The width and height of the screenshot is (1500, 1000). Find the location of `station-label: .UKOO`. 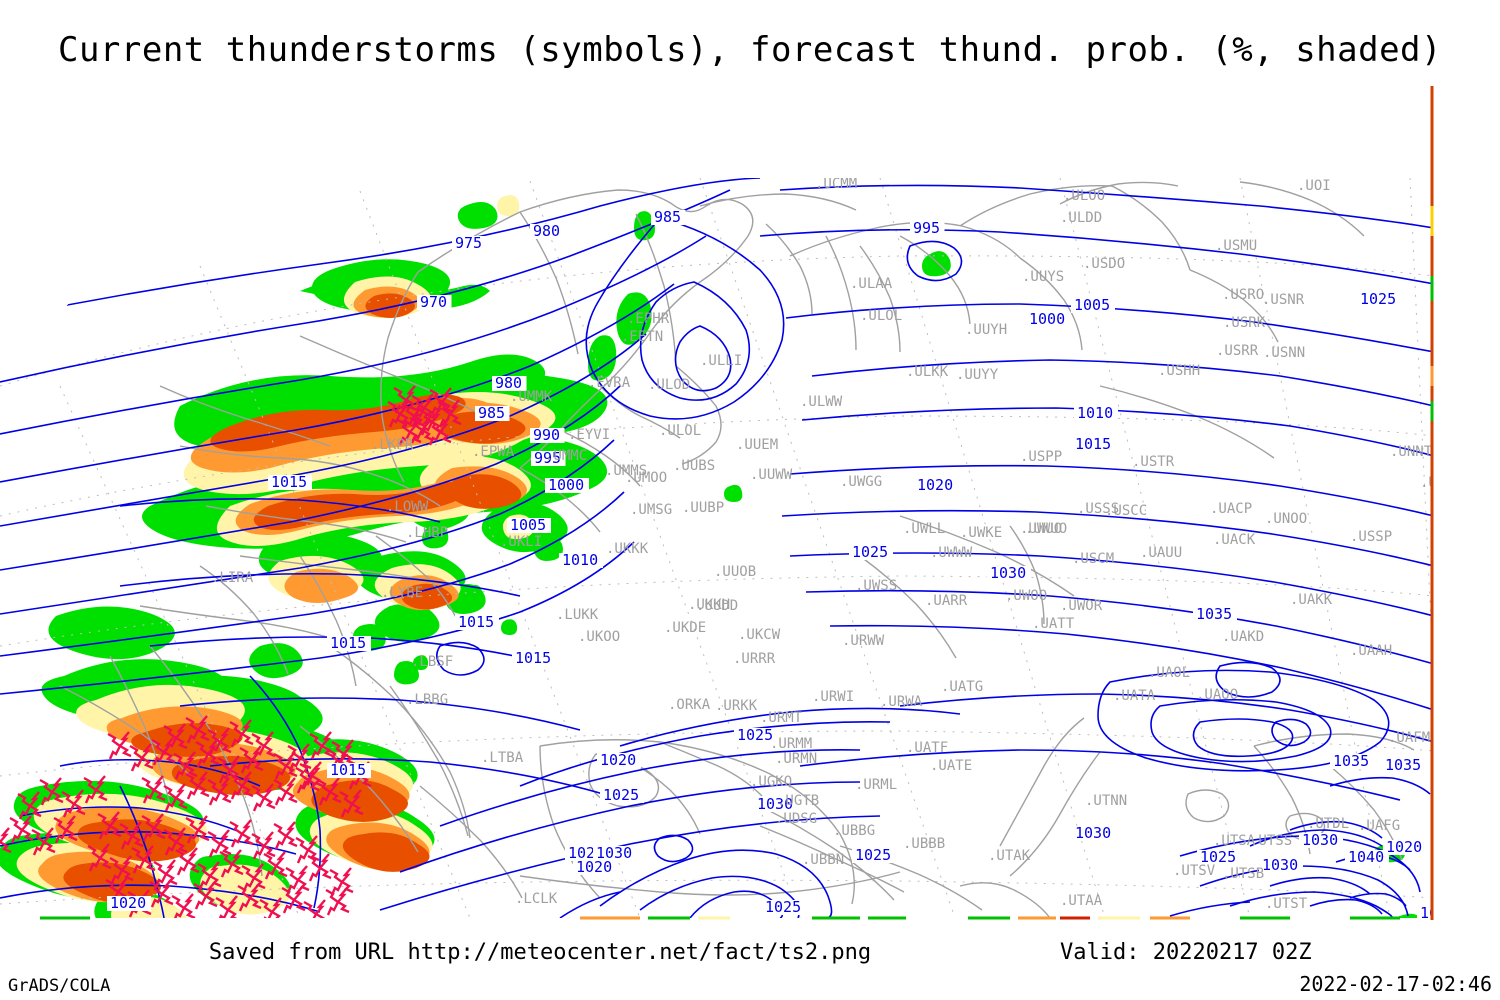

station-label: .UKOO is located at coordinates (599, 637).